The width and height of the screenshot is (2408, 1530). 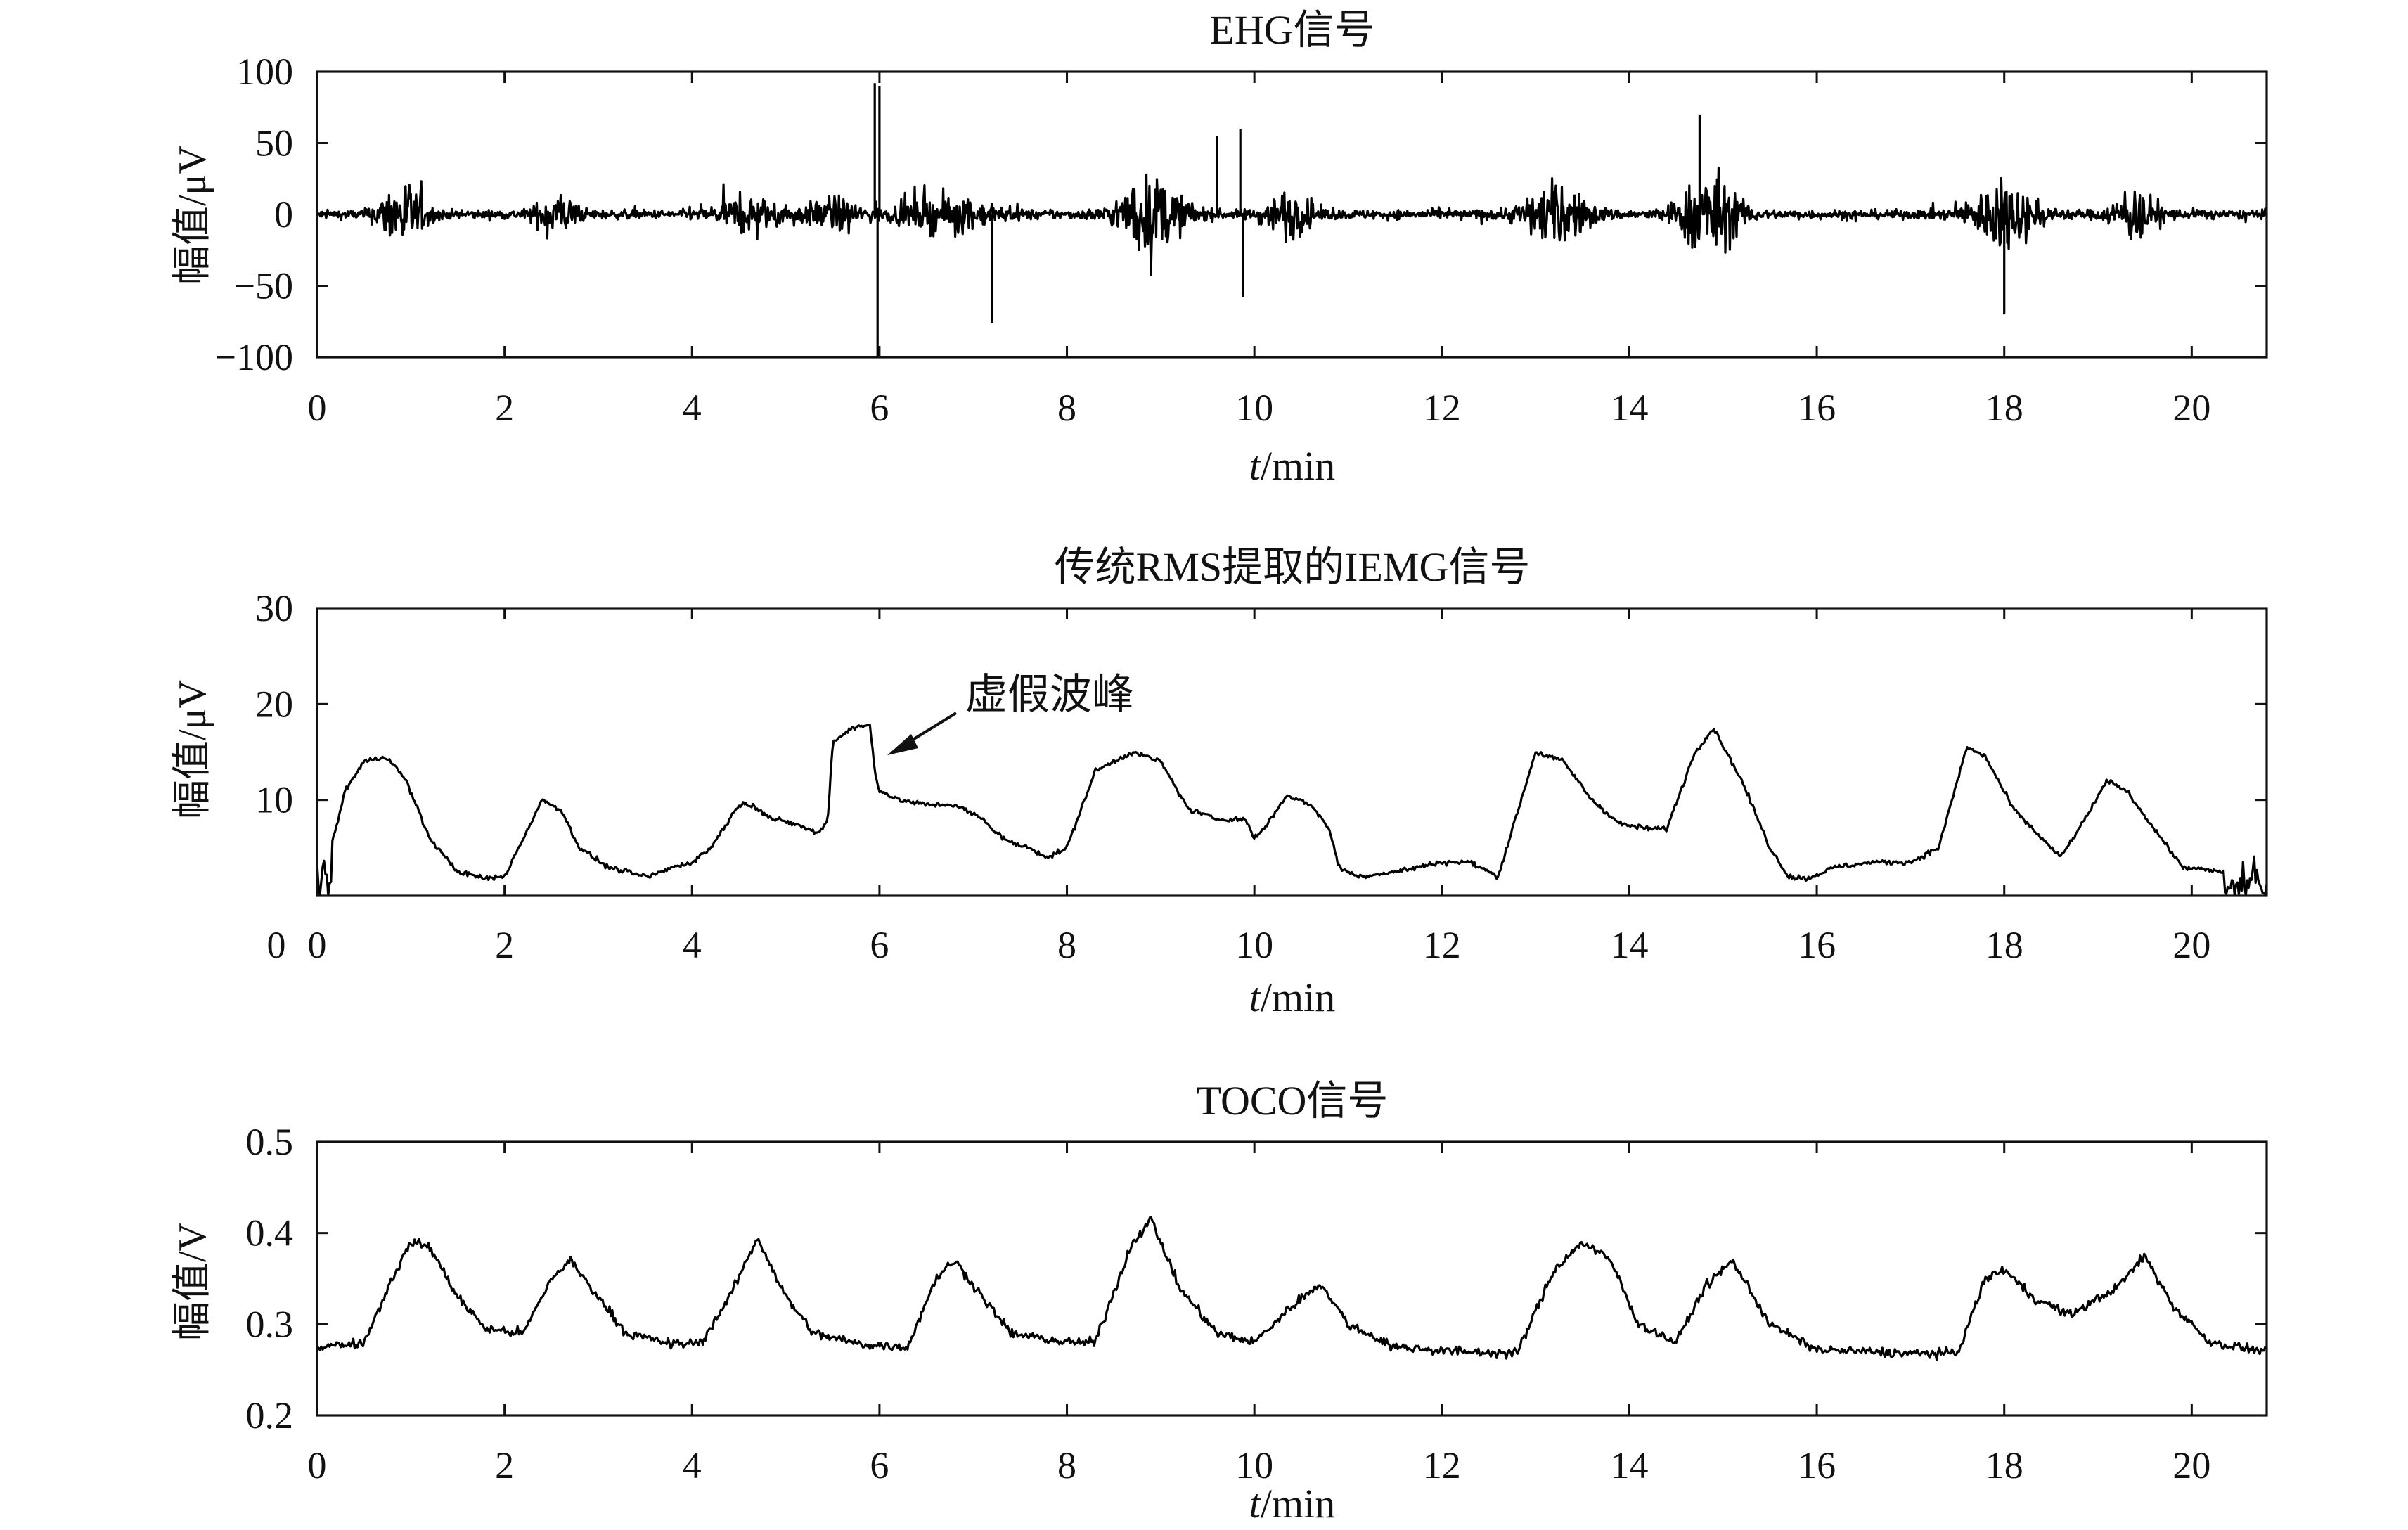 I want to click on toco-x-tick-label: 16, so click(x=1817, y=1465).